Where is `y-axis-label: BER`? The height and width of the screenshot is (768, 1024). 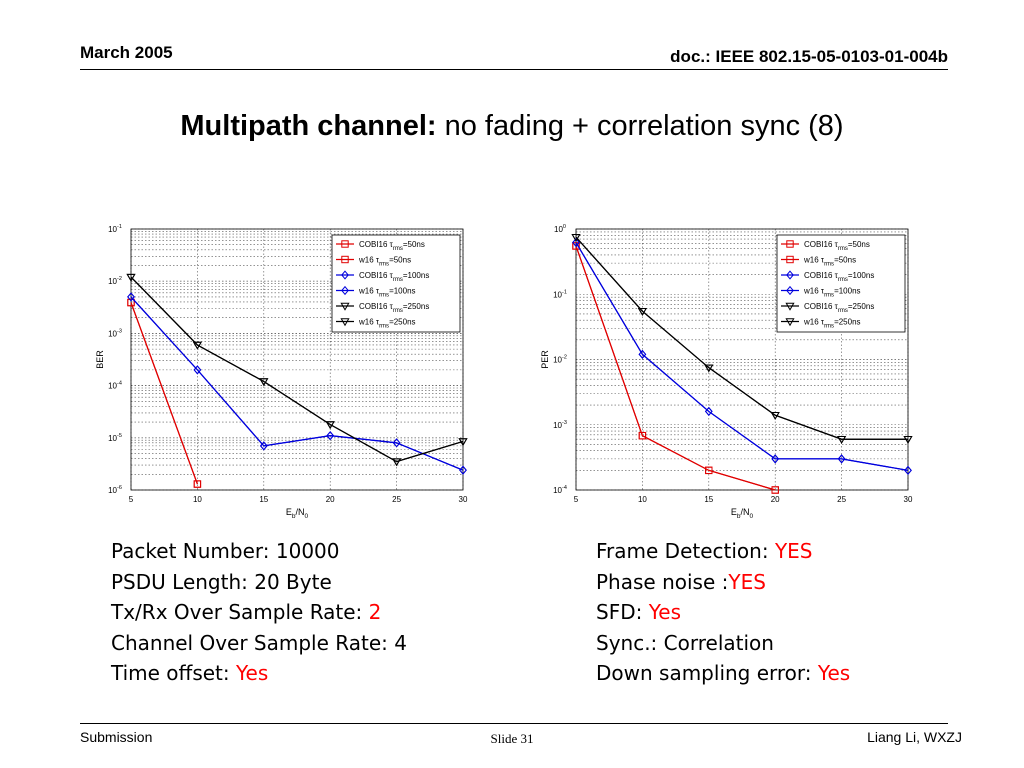
y-axis-label: BER is located at coordinates (100, 359).